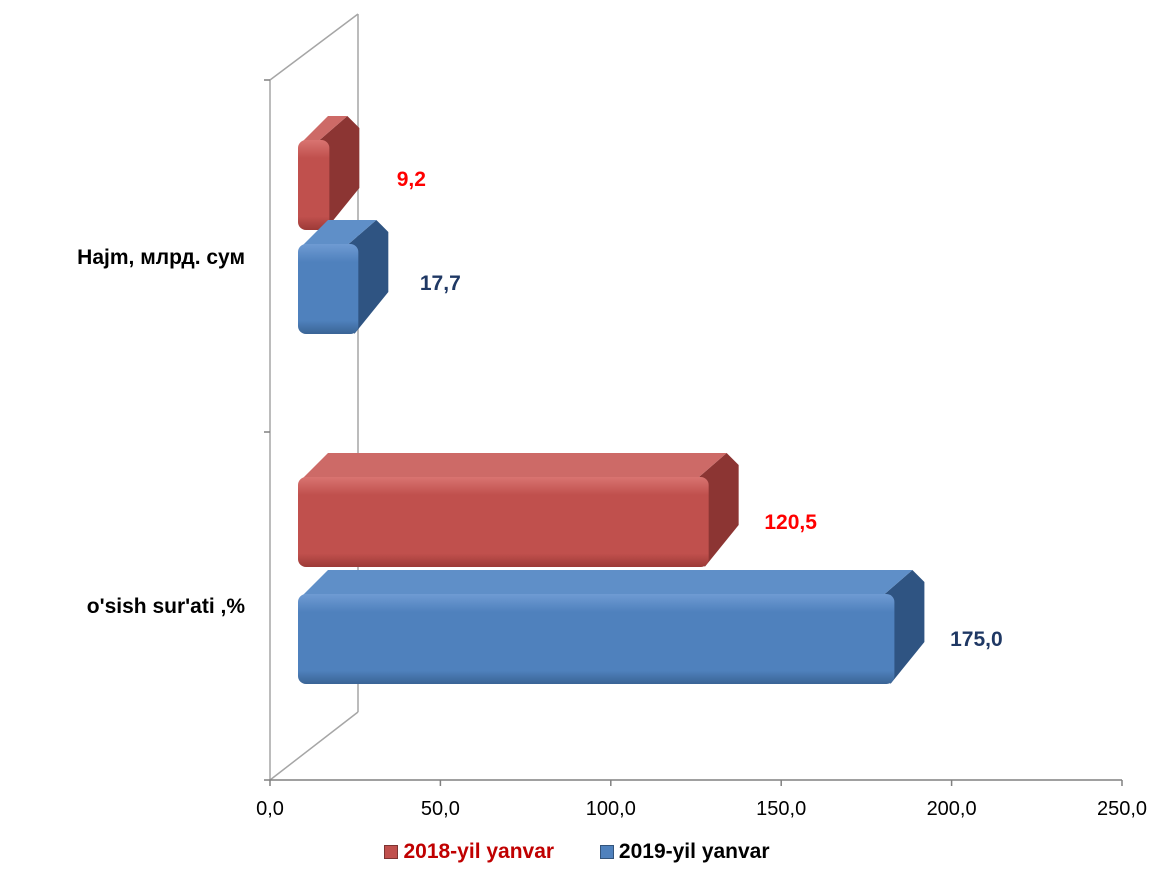 This screenshot has height=870, width=1154. I want to click on legend-swatch-2018, so click(391, 852).